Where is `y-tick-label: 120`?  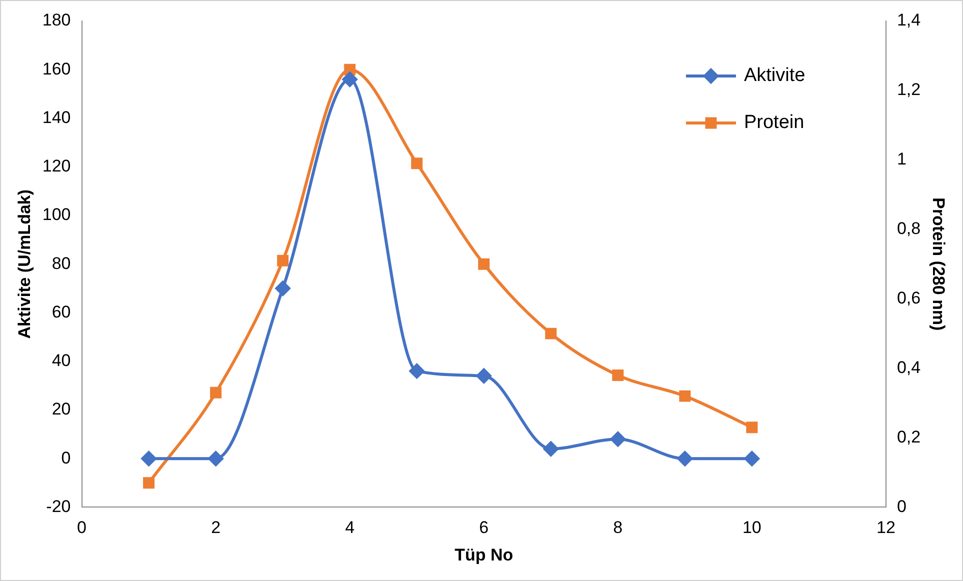
y-tick-label: 120 is located at coordinates (56, 166).